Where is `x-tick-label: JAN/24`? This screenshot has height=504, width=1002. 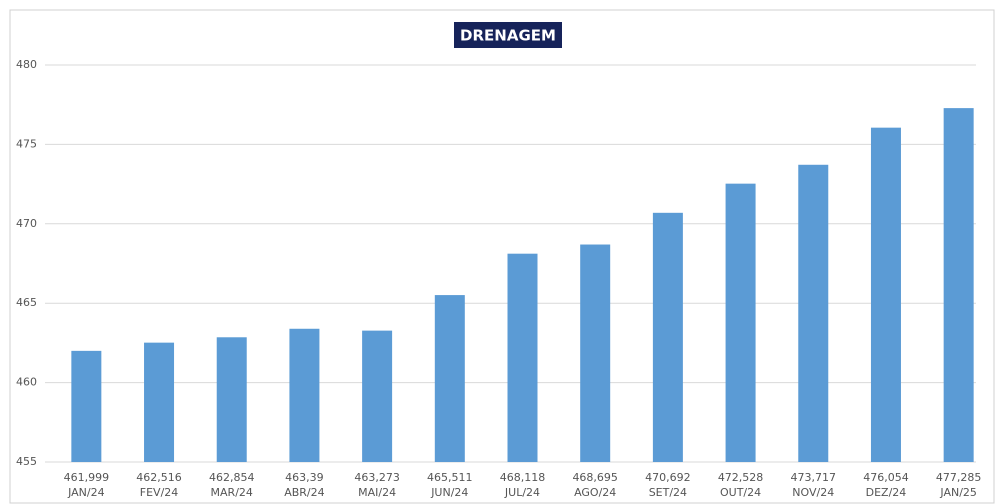
x-tick-label: JAN/24 is located at coordinates (86, 492).